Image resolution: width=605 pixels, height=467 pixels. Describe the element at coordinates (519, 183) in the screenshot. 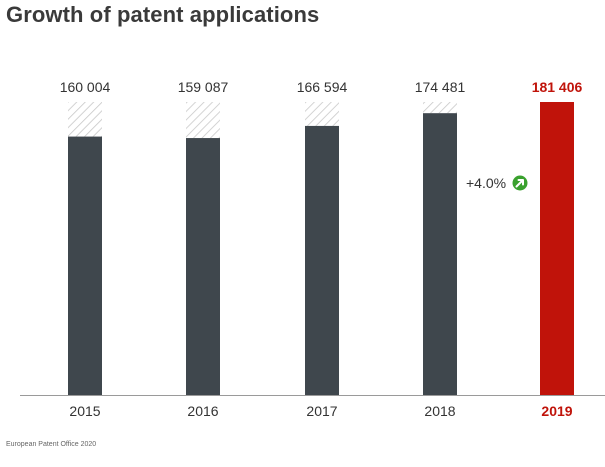

I see `arrow-up-right-icon` at that location.